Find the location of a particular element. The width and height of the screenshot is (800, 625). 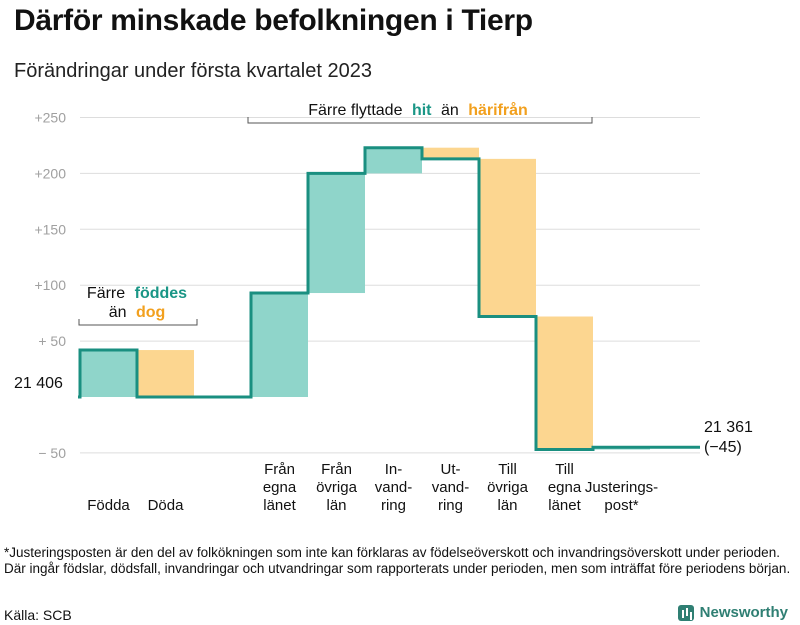

moves-annot-orange: härifrån is located at coordinates (498, 110).